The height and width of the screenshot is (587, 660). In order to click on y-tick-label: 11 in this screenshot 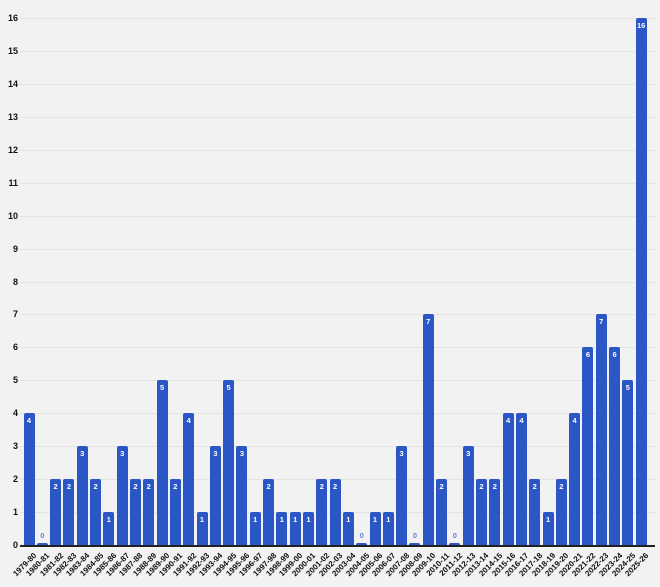, I will do `click(13, 182)`.